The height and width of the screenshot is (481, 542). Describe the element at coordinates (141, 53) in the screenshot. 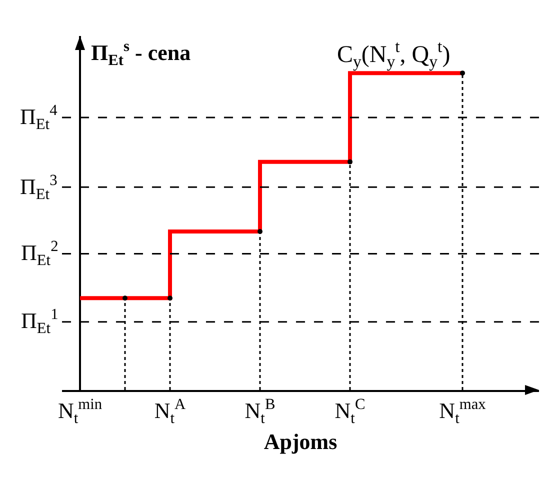

I see `y-axis-title: Π$_{Et}$$^{s}$ - cena` at that location.